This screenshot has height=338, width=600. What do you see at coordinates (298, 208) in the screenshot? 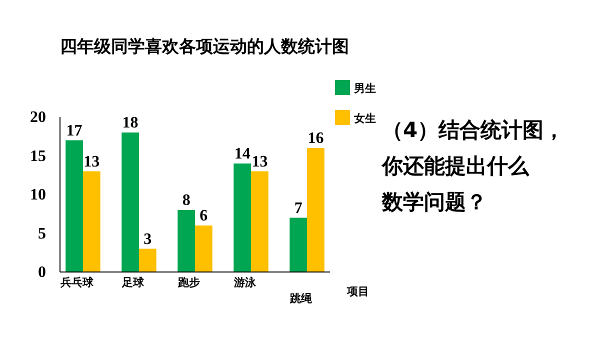
I see `data-label: 7` at bounding box center [298, 208].